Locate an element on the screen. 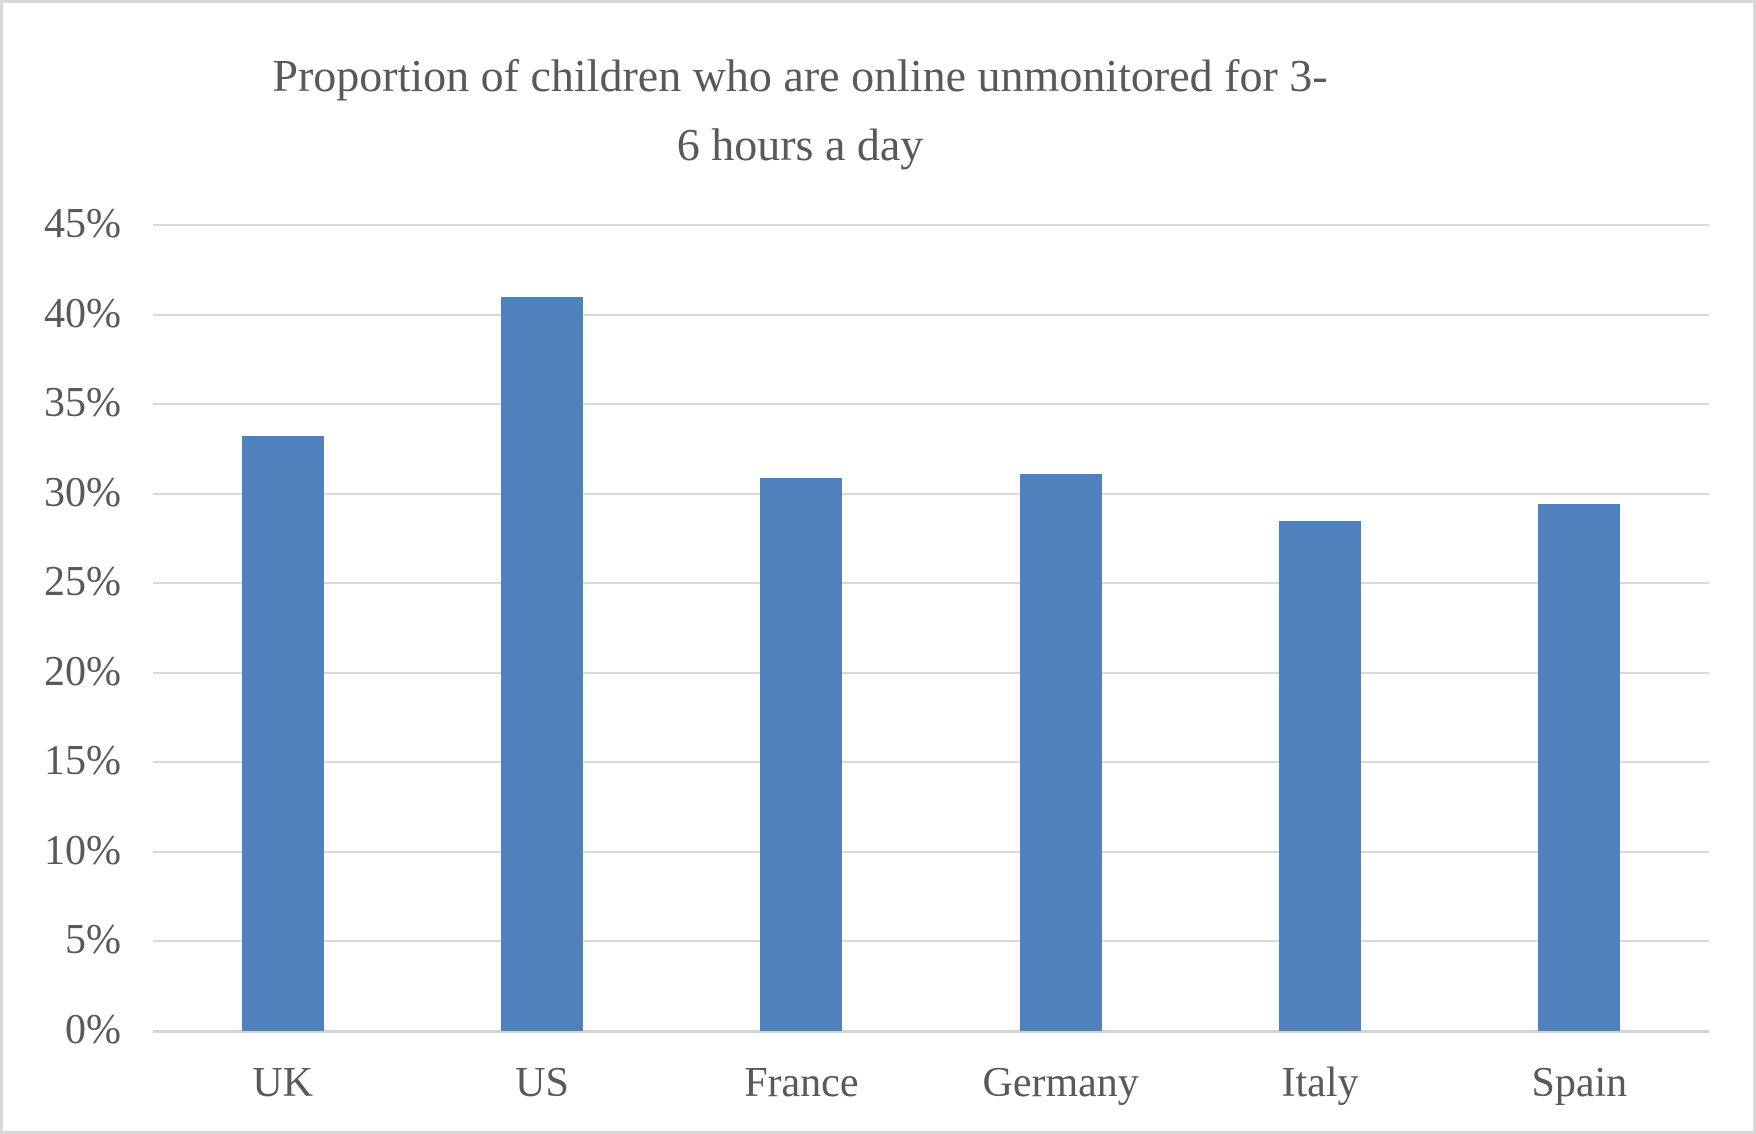 This screenshot has width=1756, height=1134. bar-us is located at coordinates (542, 663).